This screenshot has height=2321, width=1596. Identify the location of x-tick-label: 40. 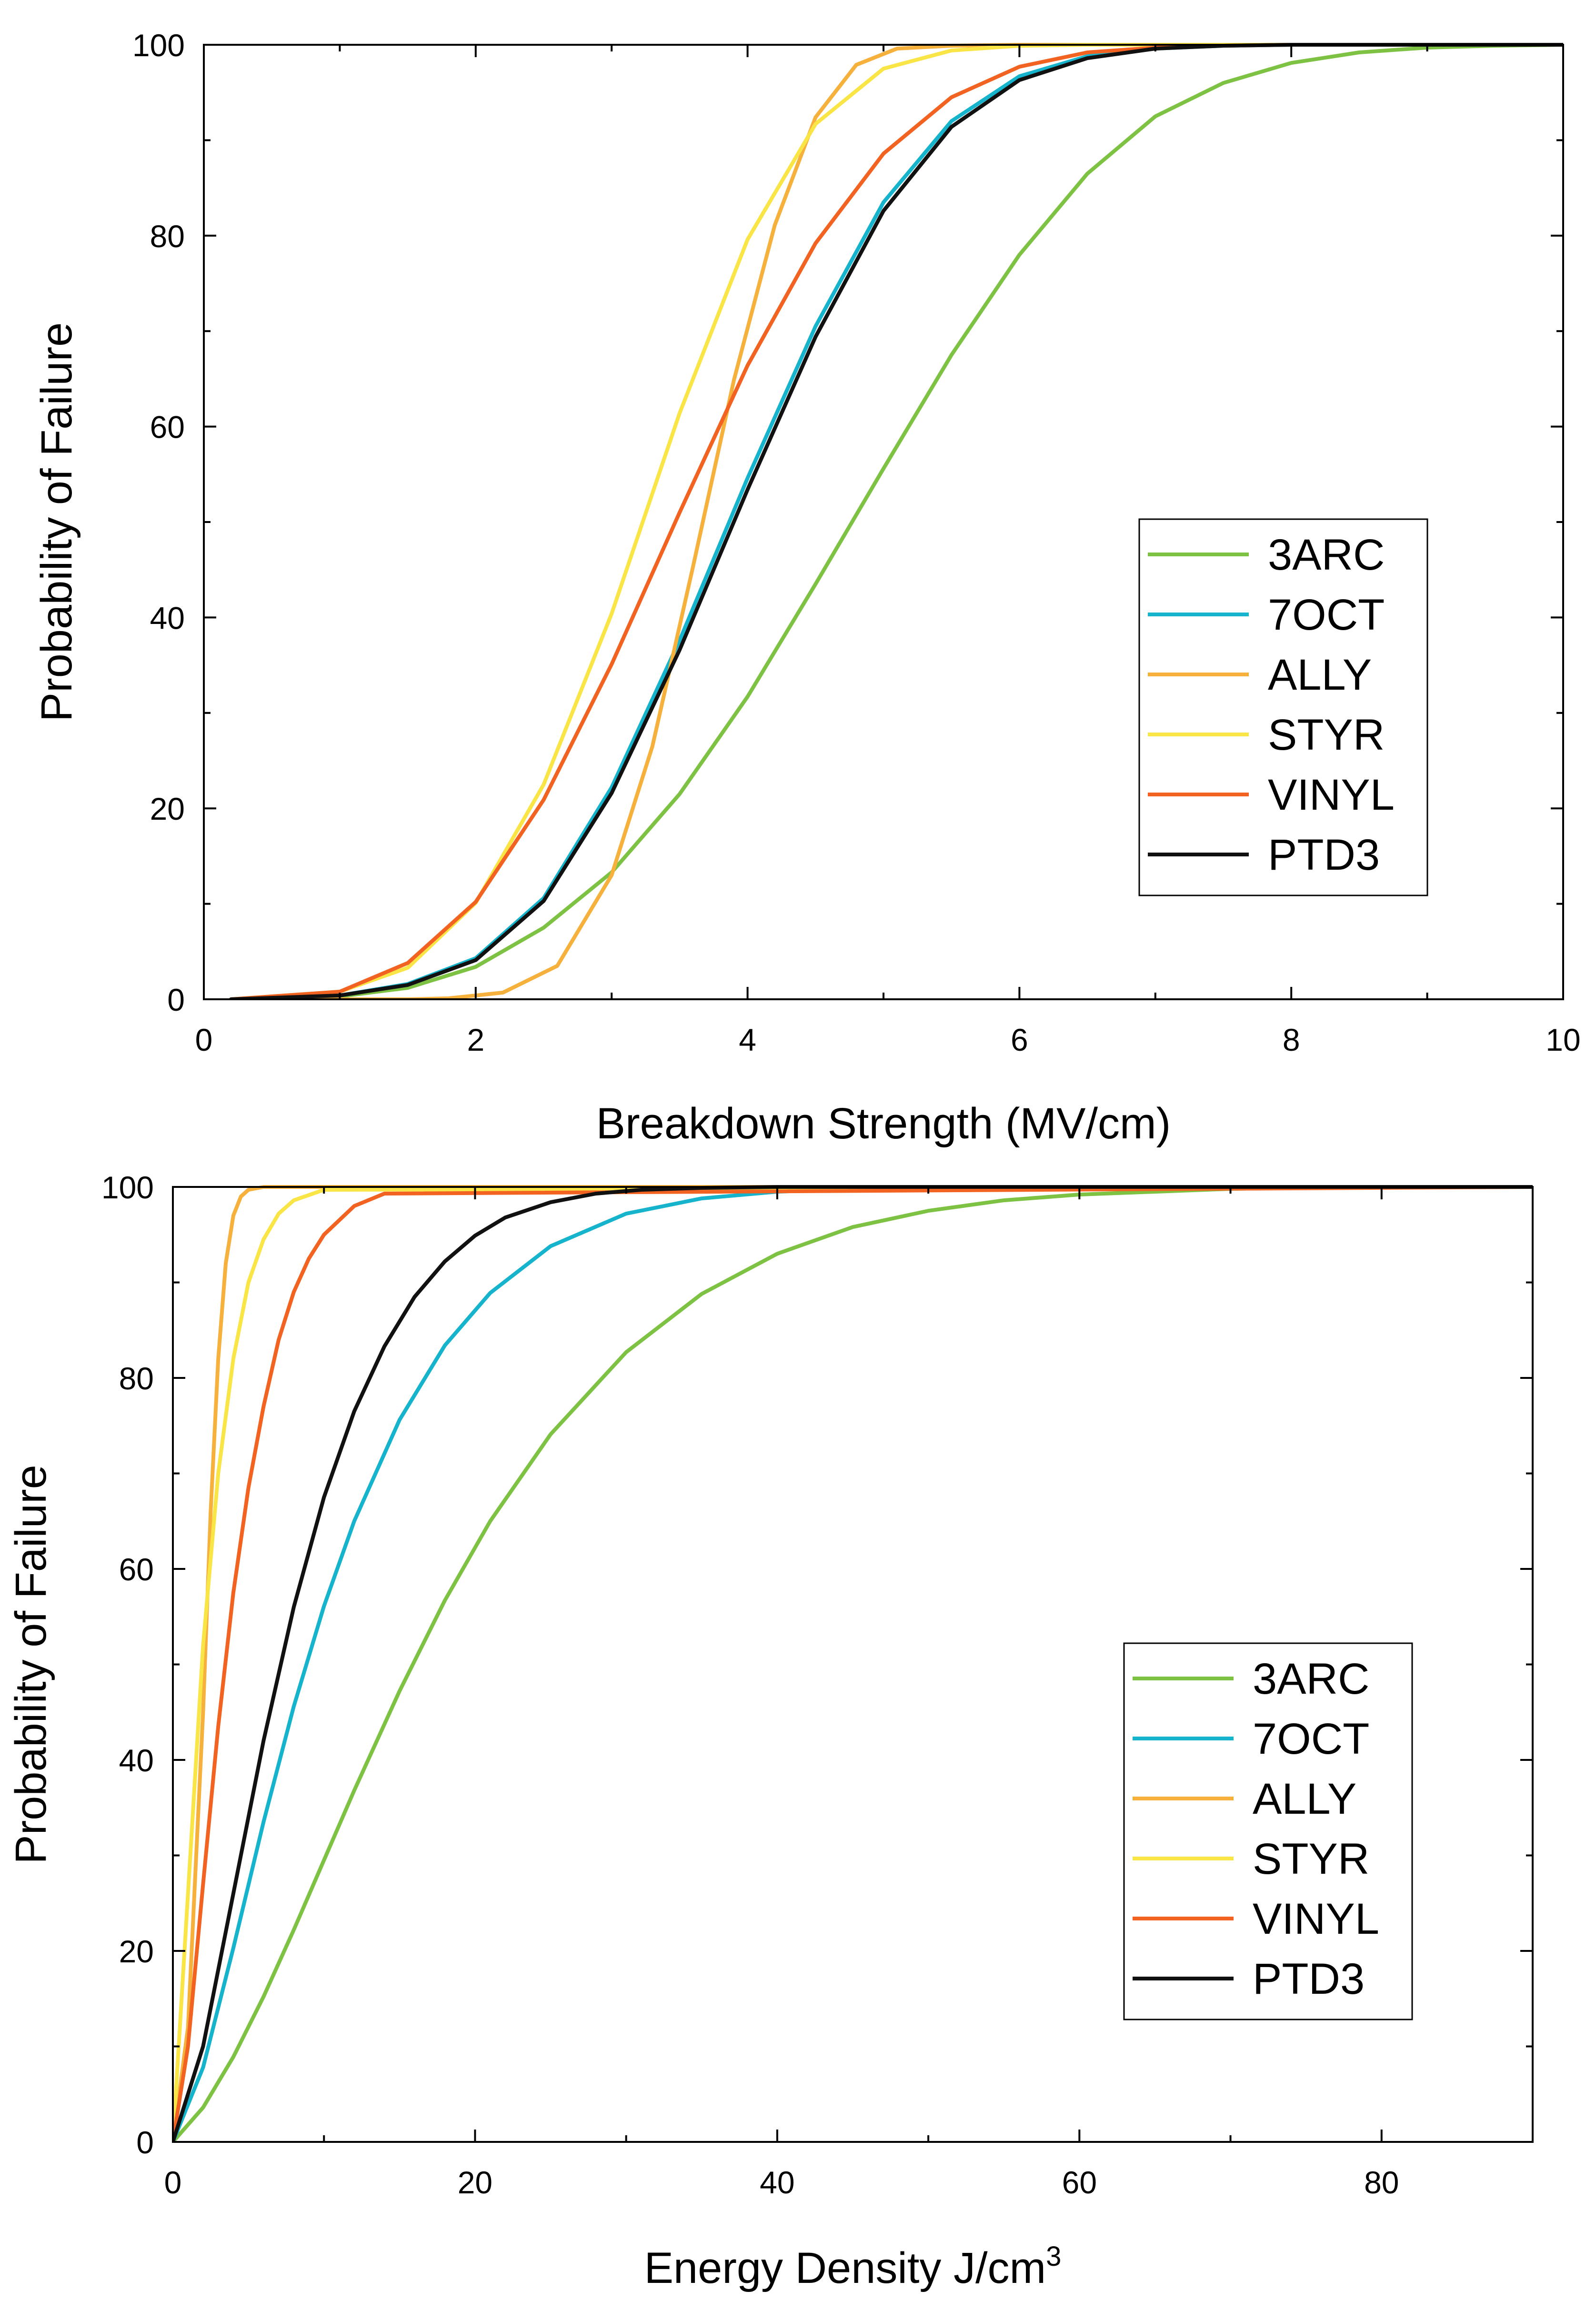
(777, 2182).